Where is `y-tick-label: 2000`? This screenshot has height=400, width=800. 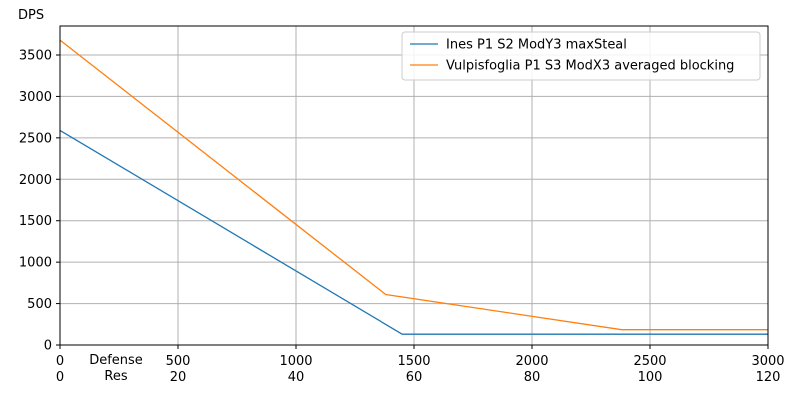
y-tick-label: 2000 is located at coordinates (35, 180).